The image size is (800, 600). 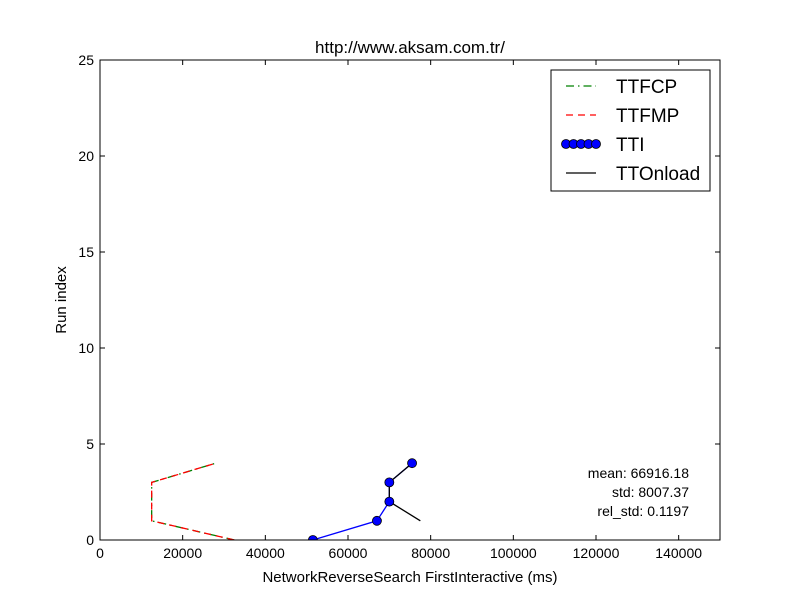 I want to click on series-layer, so click(x=286, y=499).